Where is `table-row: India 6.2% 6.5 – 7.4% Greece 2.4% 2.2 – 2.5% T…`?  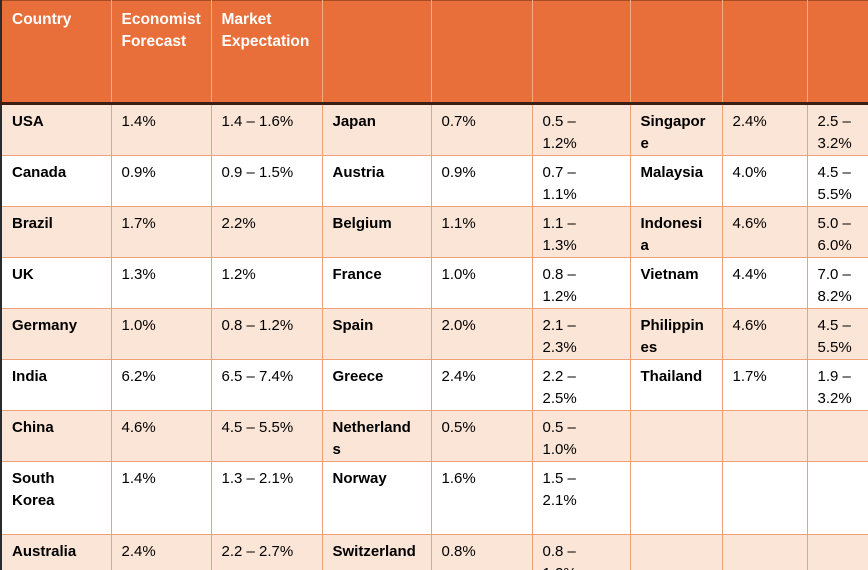
table-row: India 6.2% 6.5 – 7.4% Greece 2.4% 2.2 – 2.5% T… is located at coordinates (434, 385).